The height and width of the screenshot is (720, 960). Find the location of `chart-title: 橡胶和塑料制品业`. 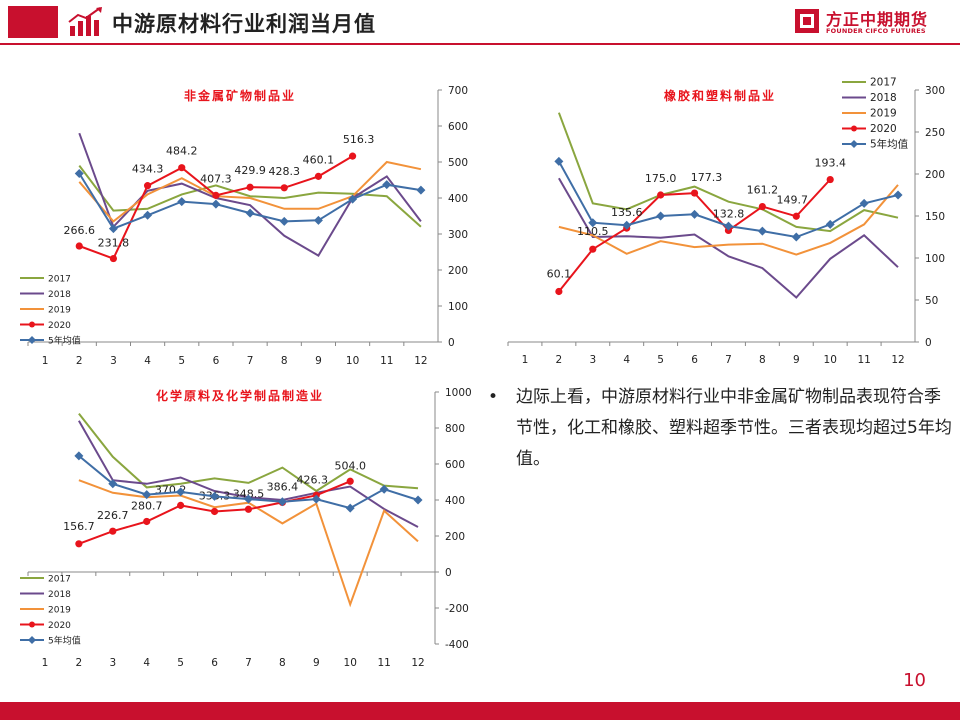

chart-title: 橡胶和塑料制品业 is located at coordinates (720, 95).